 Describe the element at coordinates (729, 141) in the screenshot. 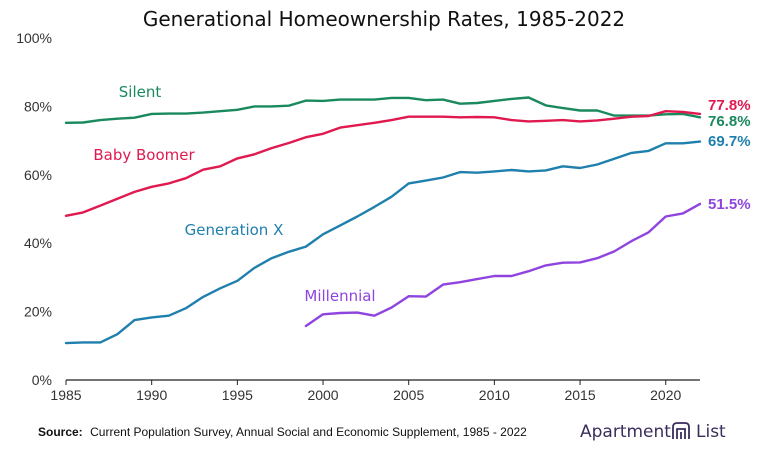

I see `end-value-generation-x: 69.7%` at that location.